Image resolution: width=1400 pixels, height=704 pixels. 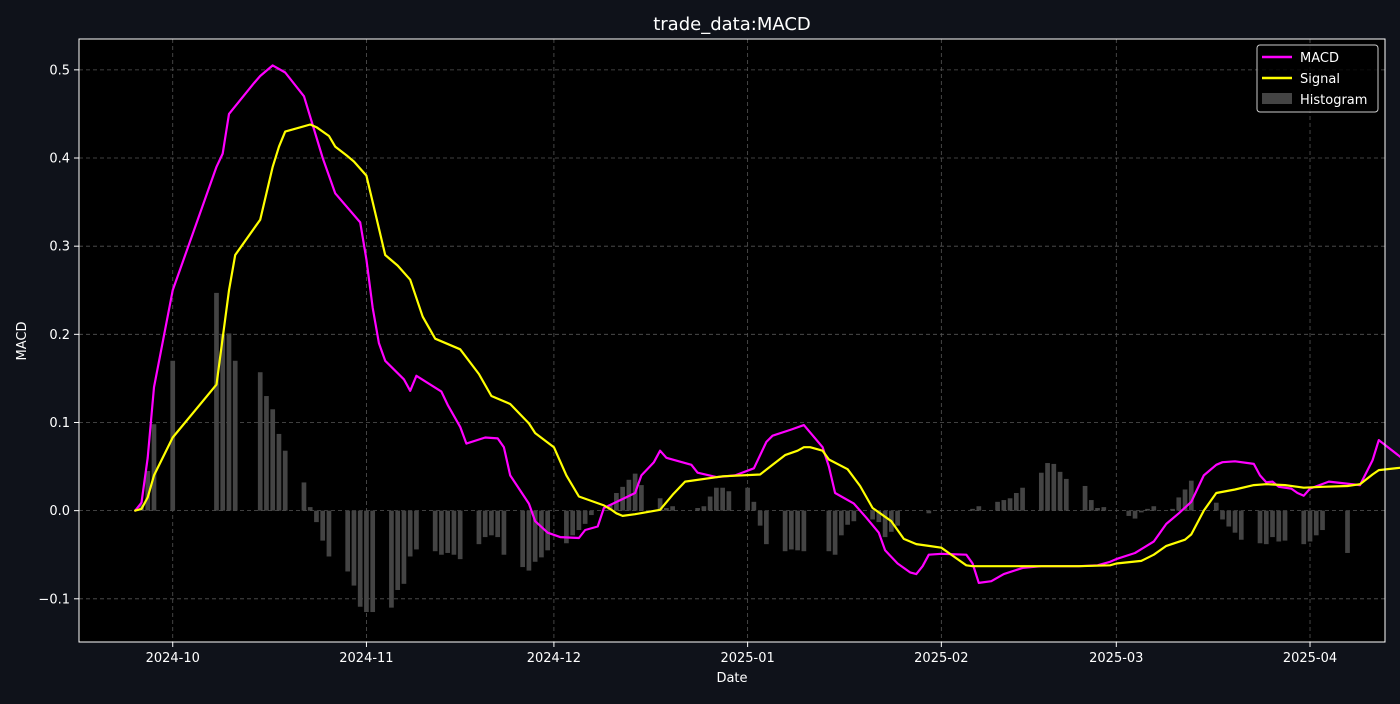 I want to click on x-tick-label: 2025-02, so click(x=941, y=658).